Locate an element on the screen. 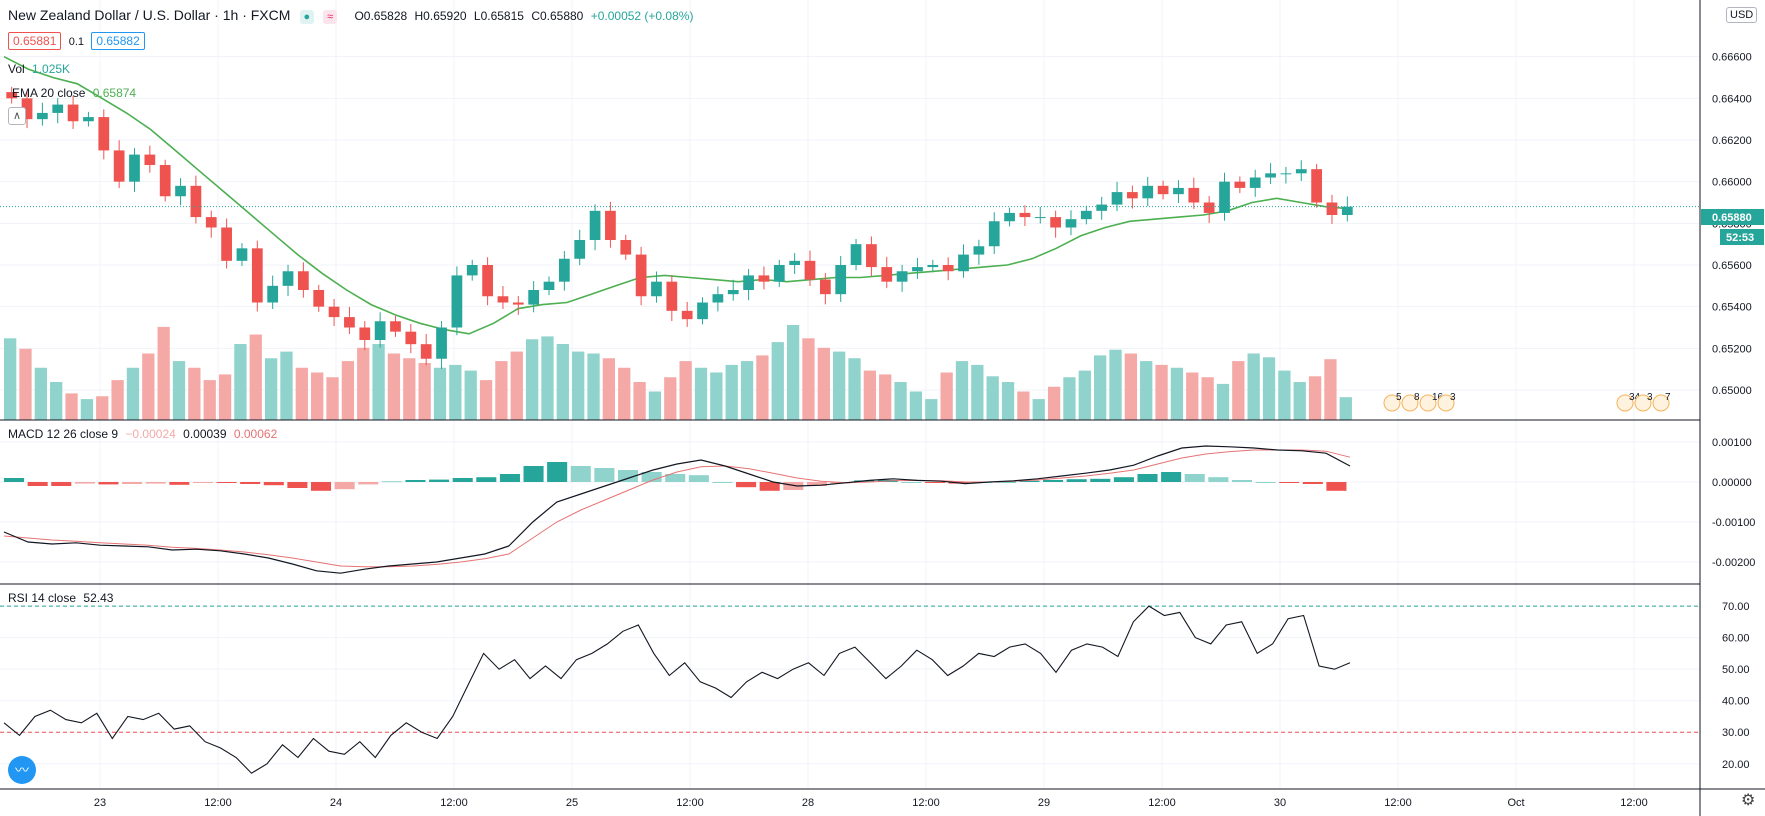  macd-axis-label: 0.00000 is located at coordinates (1732, 483).